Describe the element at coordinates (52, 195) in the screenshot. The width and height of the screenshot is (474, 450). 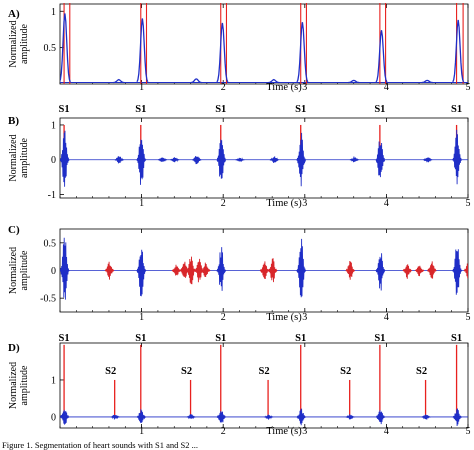
I see `y-tick-label: -1` at that location.